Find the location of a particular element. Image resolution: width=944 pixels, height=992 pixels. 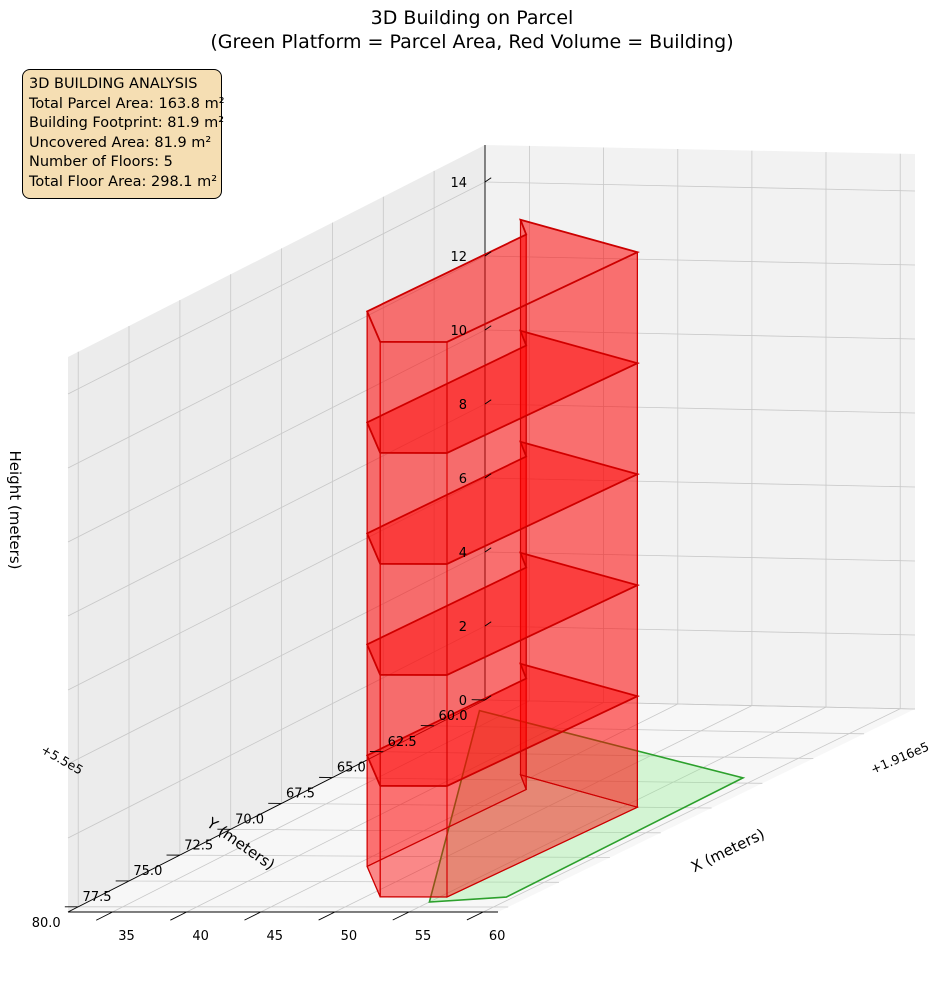

x-tick-label: 50 is located at coordinates (349, 936).